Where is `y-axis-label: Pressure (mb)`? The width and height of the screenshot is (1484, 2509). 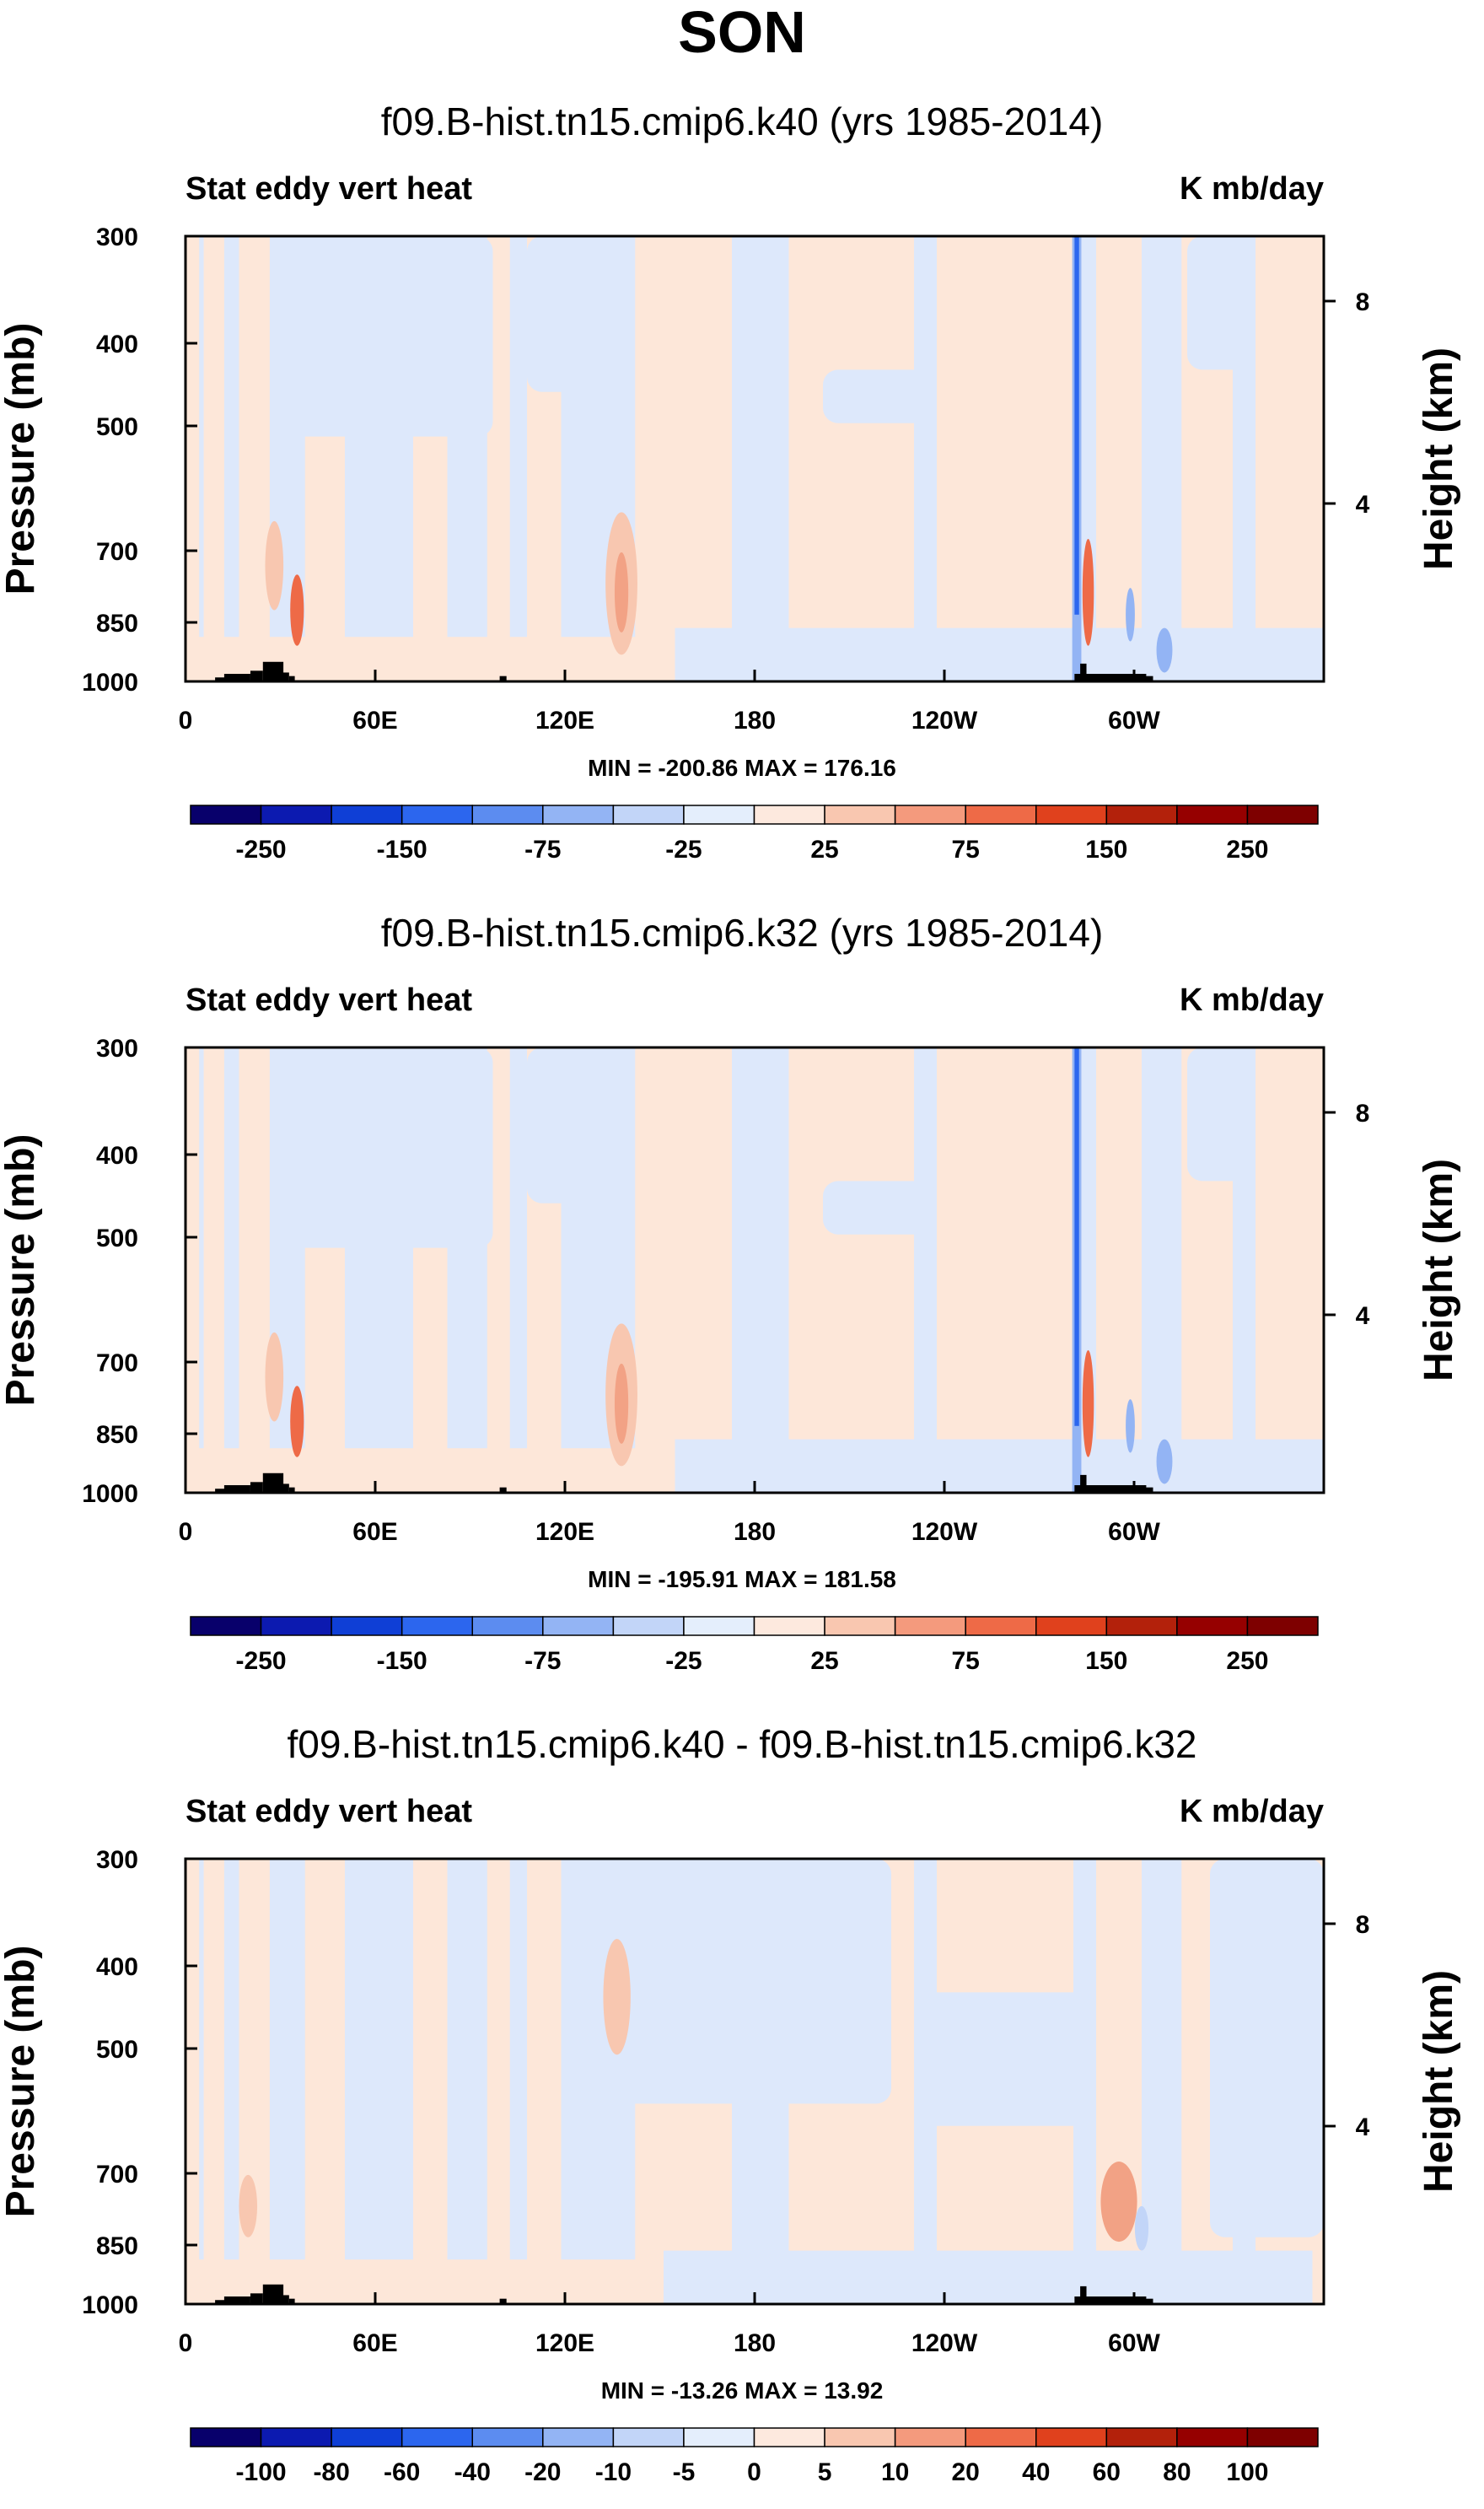
y-axis-label: Pressure (mb) is located at coordinates (21, 1270).